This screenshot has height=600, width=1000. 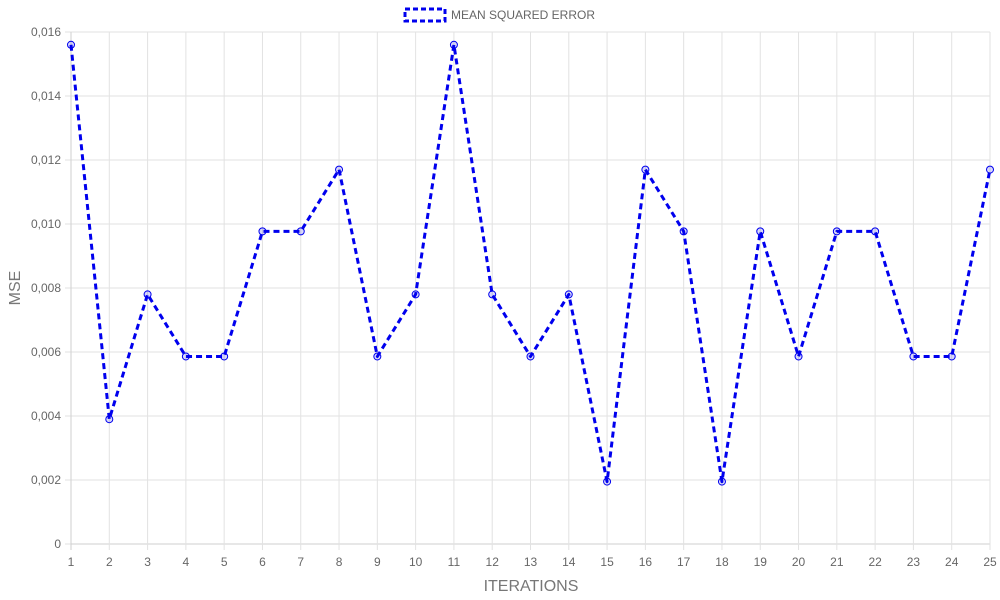 I want to click on y-tick-label: 0,006, so click(x=46, y=352).